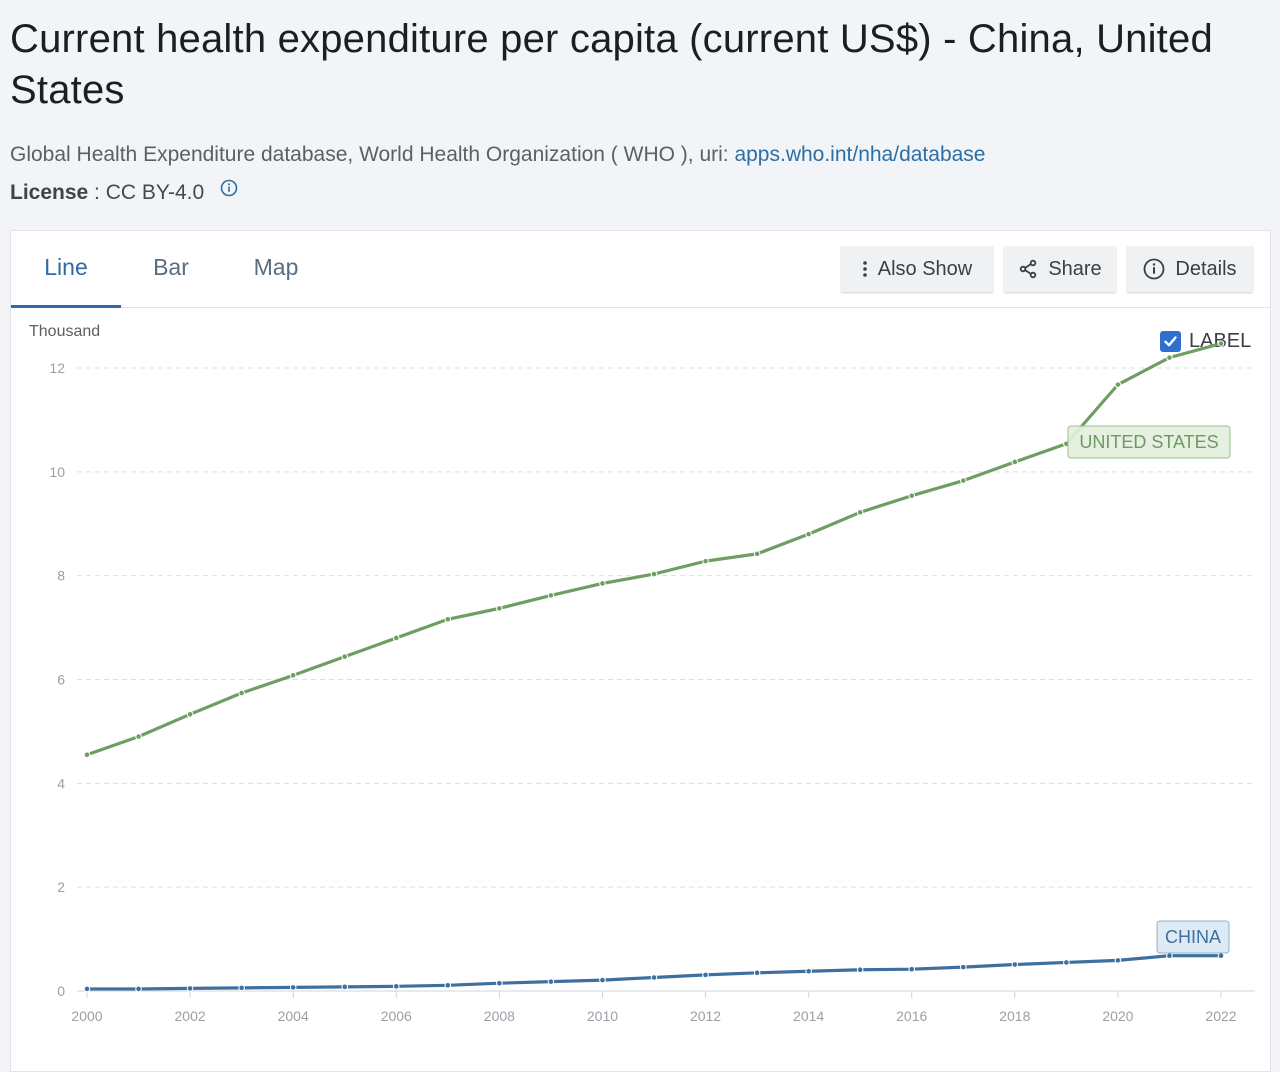 This screenshot has width=1280, height=1072. What do you see at coordinates (276, 267) in the screenshot?
I see `tab-map: Map` at bounding box center [276, 267].